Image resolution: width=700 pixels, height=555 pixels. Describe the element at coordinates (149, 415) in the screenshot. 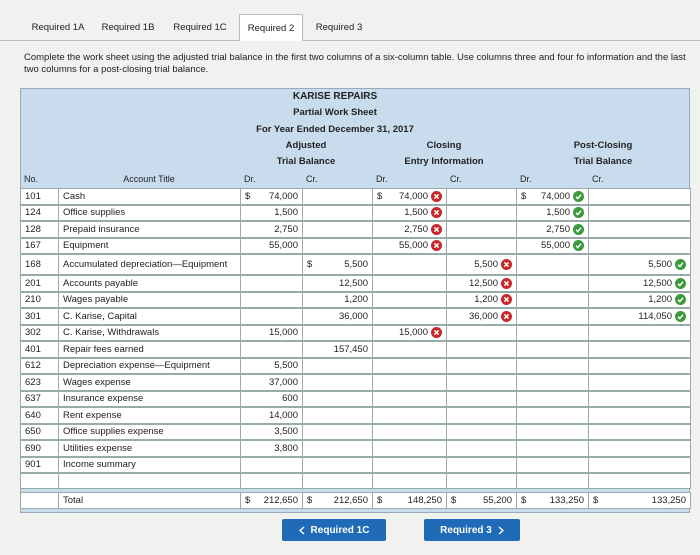

I see `account-title-cell: Rent expense` at that location.